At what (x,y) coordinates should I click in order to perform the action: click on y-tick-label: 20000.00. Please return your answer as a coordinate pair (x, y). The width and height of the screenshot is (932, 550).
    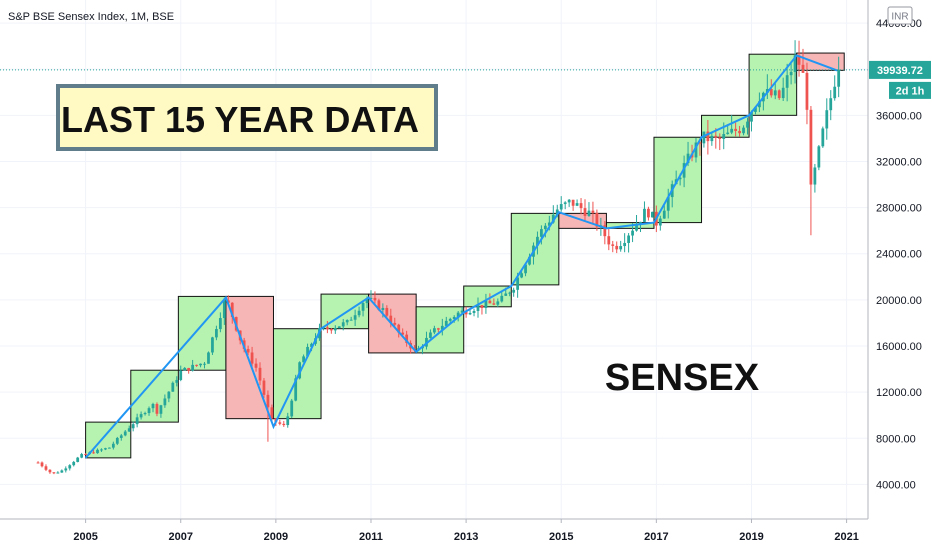
    Looking at the image, I should click on (899, 301).